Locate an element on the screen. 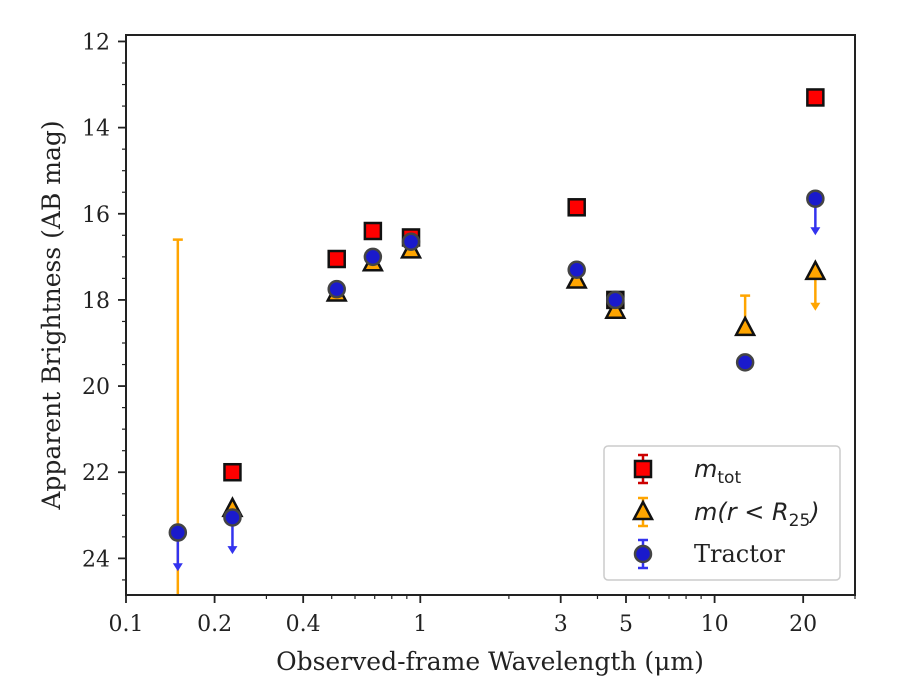 The height and width of the screenshot is (700, 900). y-tick-label: 22 is located at coordinates (96, 473).